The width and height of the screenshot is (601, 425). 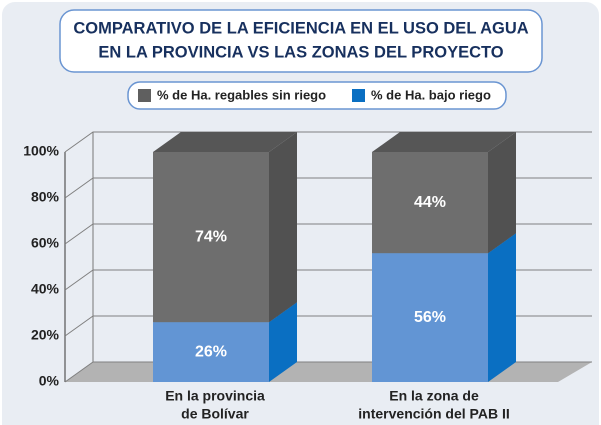 I want to click on y-tick-label: 0%, so click(x=49, y=381).